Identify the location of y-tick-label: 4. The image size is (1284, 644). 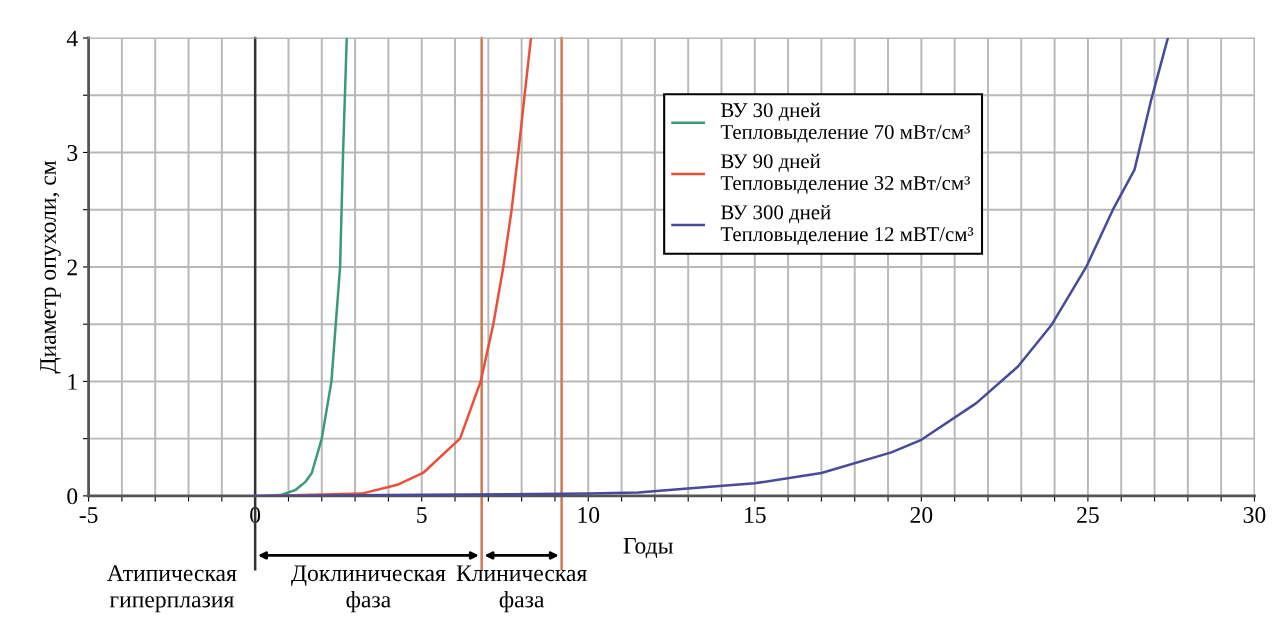
(72, 38).